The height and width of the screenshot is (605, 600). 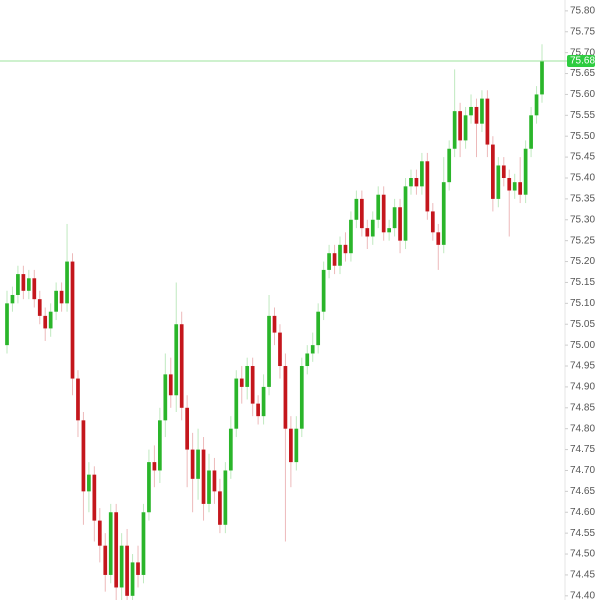 What do you see at coordinates (582, 345) in the screenshot?
I see `y-tick-label: 75.00` at bounding box center [582, 345].